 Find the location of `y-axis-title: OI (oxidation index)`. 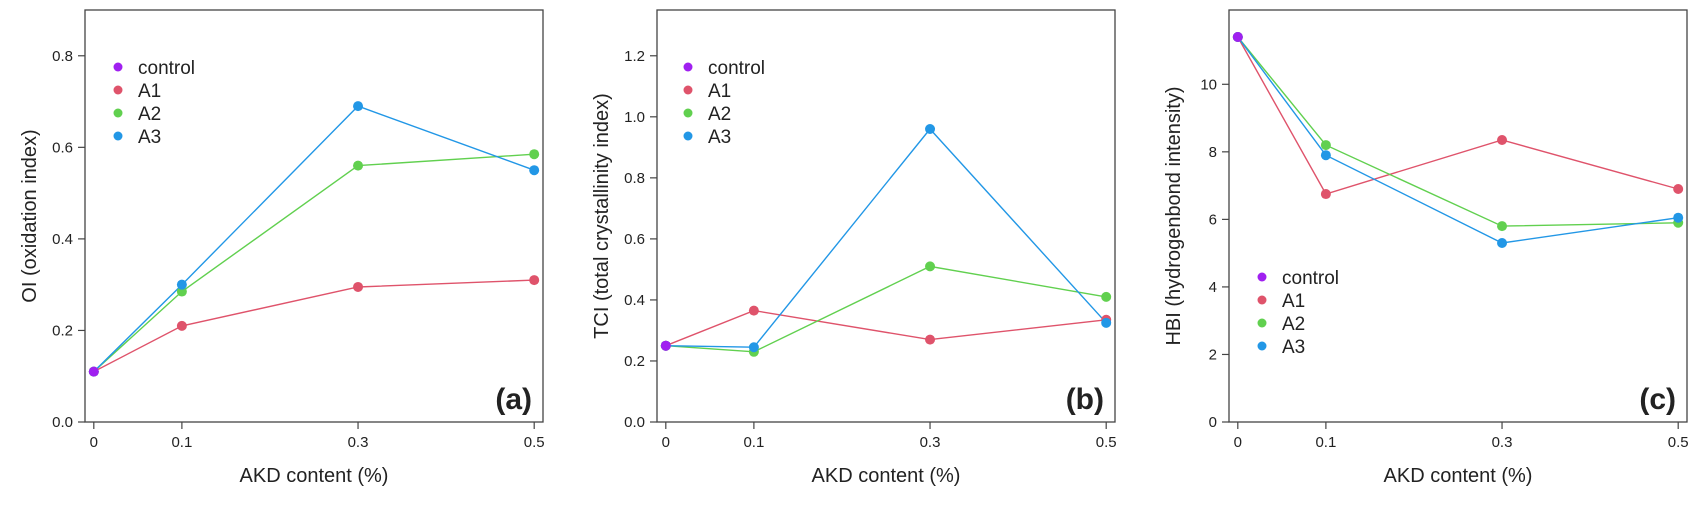

y-axis-title: OI (oxidation index) is located at coordinates (30, 215).